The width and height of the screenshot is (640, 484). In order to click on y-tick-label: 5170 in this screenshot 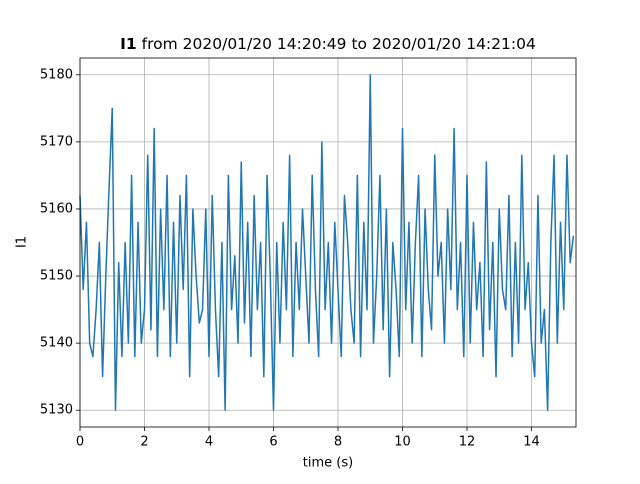, I will do `click(56, 141)`.